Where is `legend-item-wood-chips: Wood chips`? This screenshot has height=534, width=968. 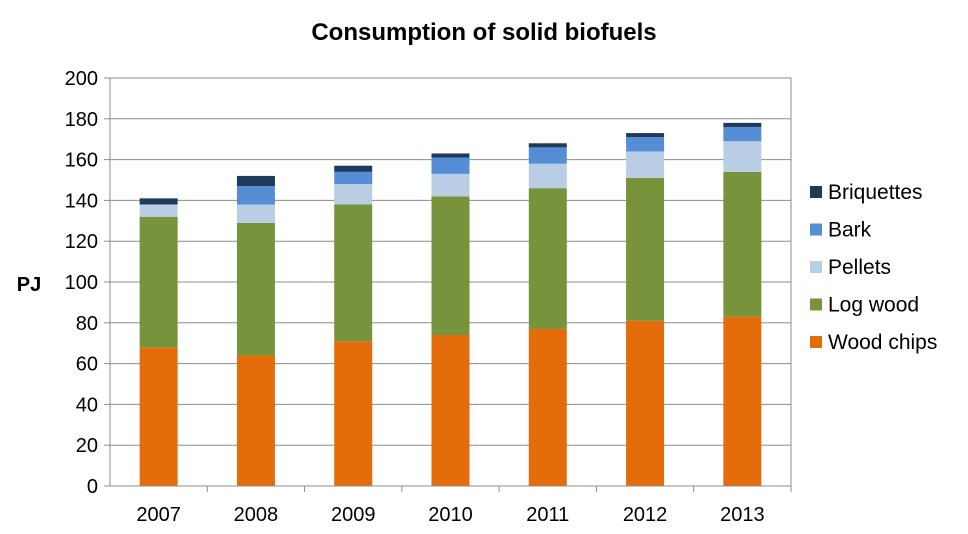
legend-item-wood-chips: Wood chips is located at coordinates (873, 342).